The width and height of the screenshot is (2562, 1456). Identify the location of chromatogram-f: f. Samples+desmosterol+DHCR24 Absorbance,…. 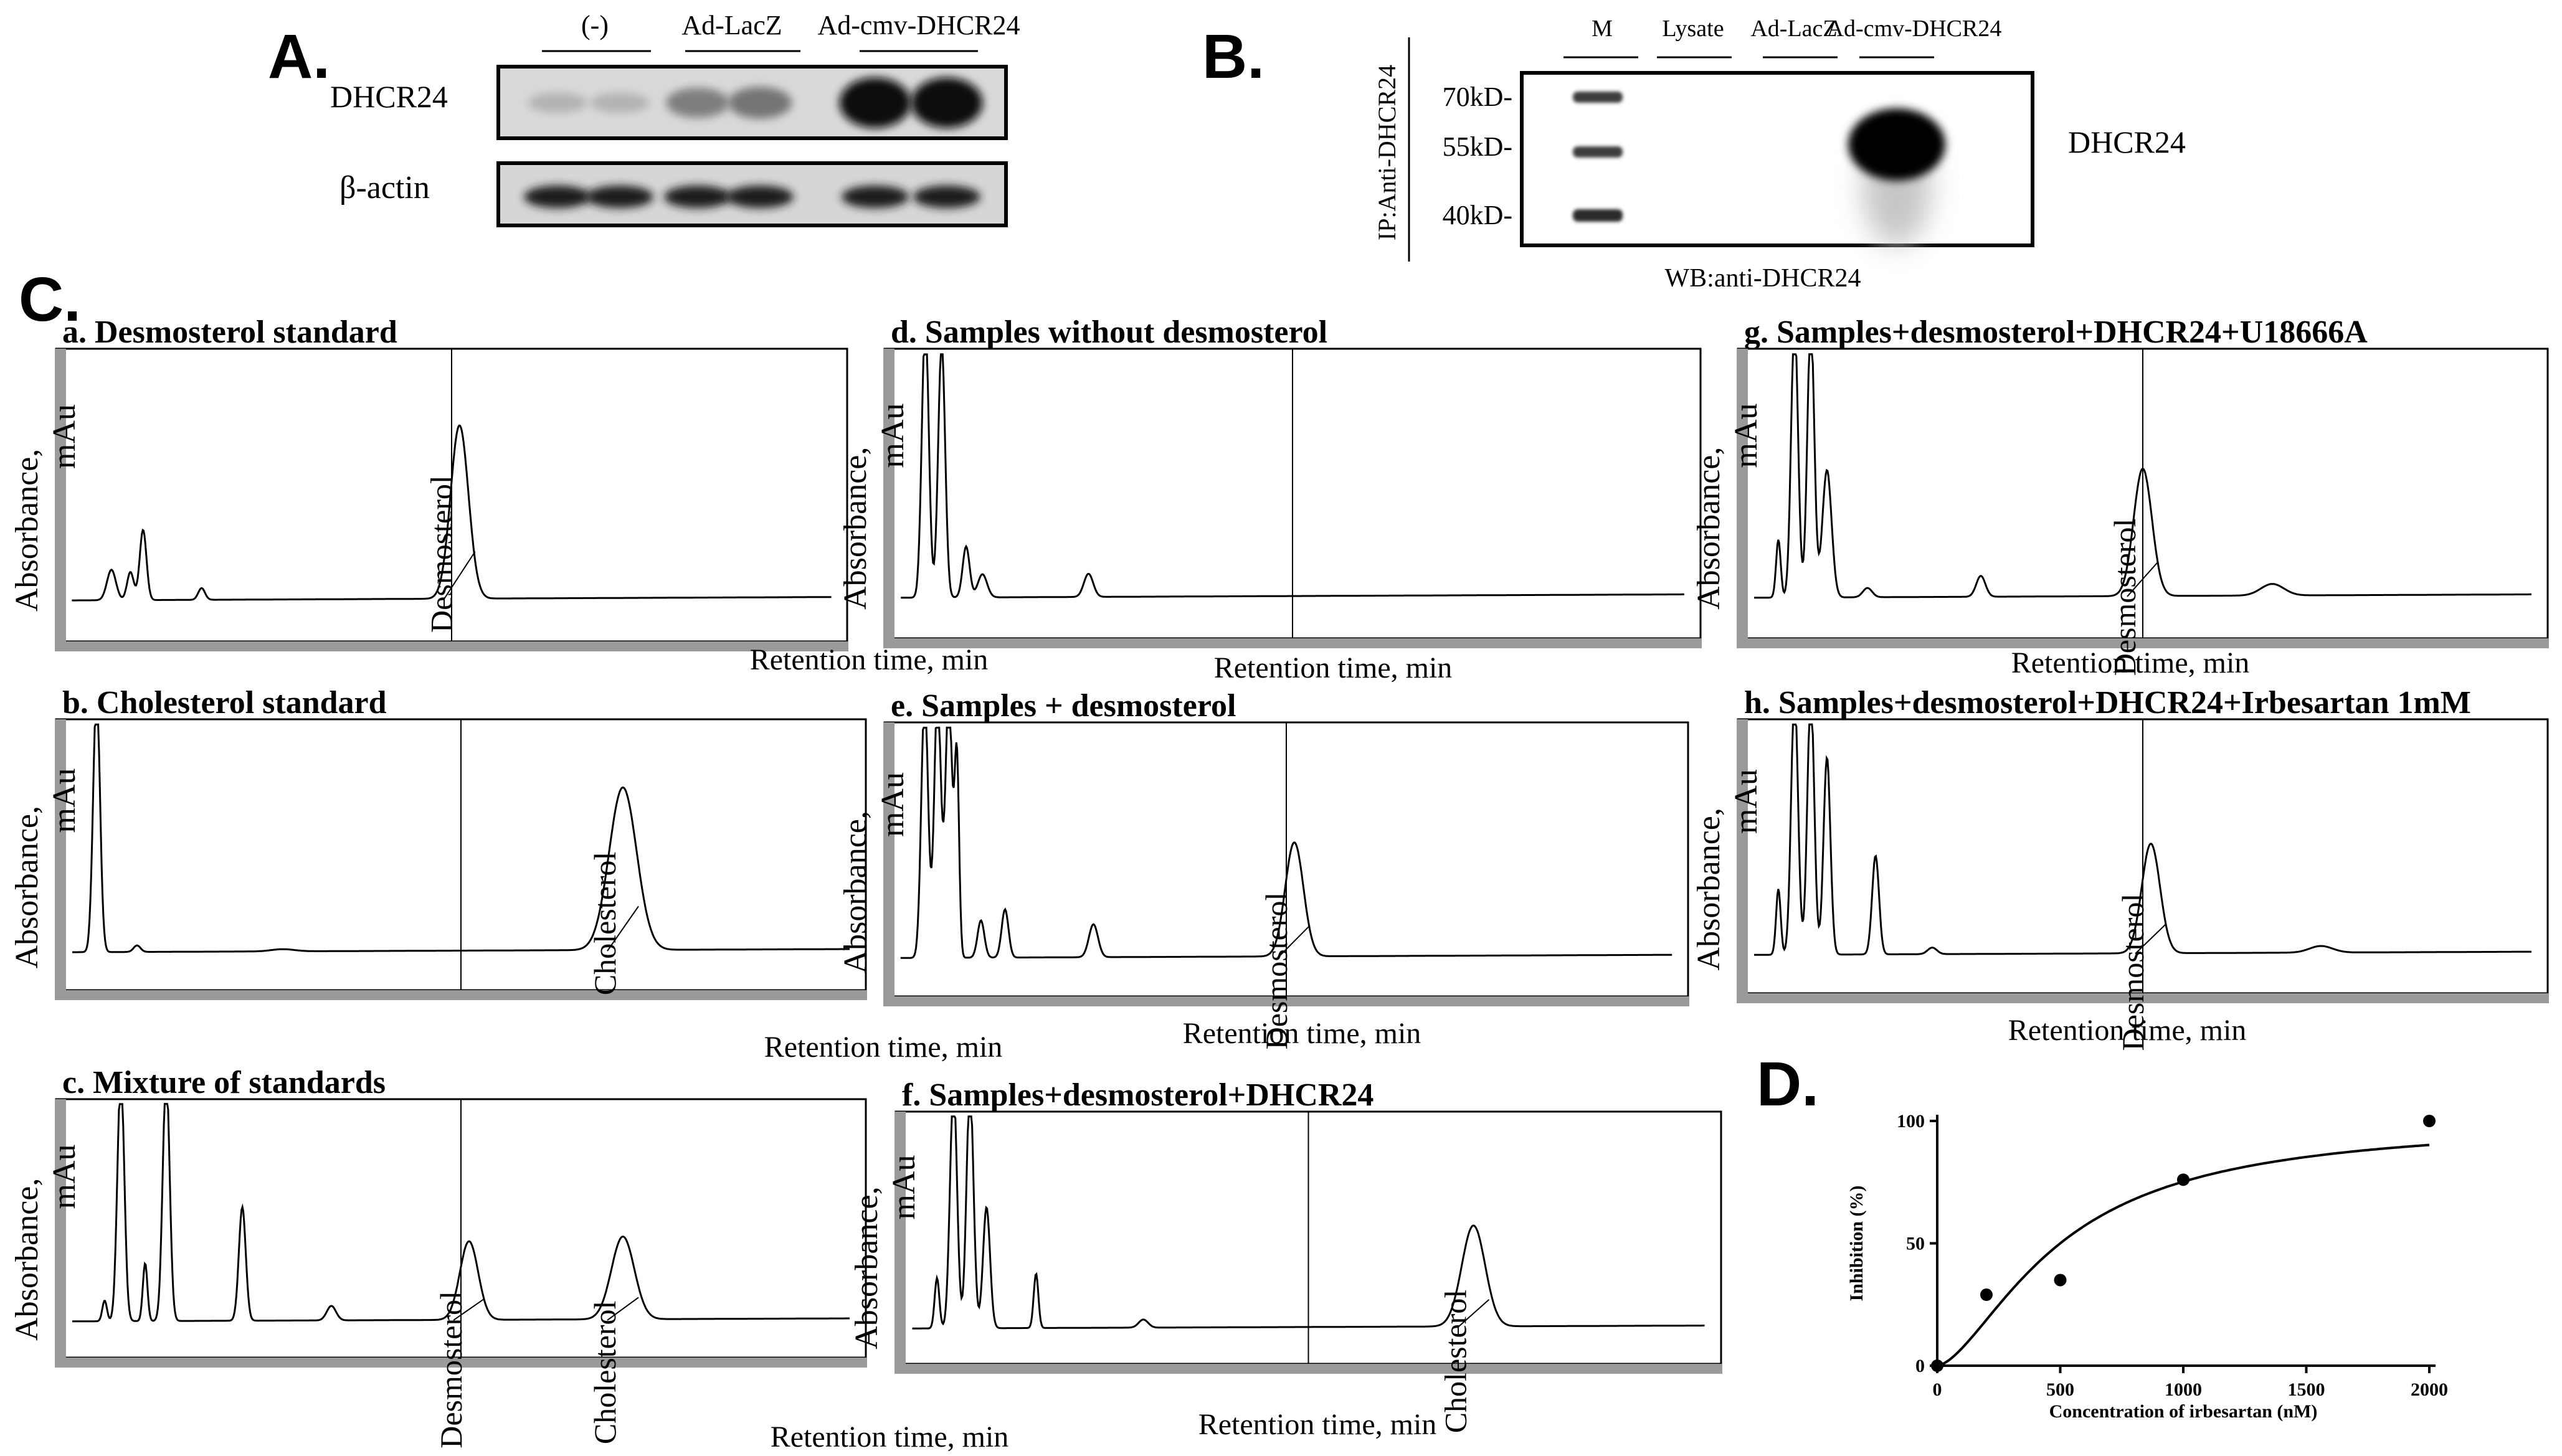
(1285, 1259).